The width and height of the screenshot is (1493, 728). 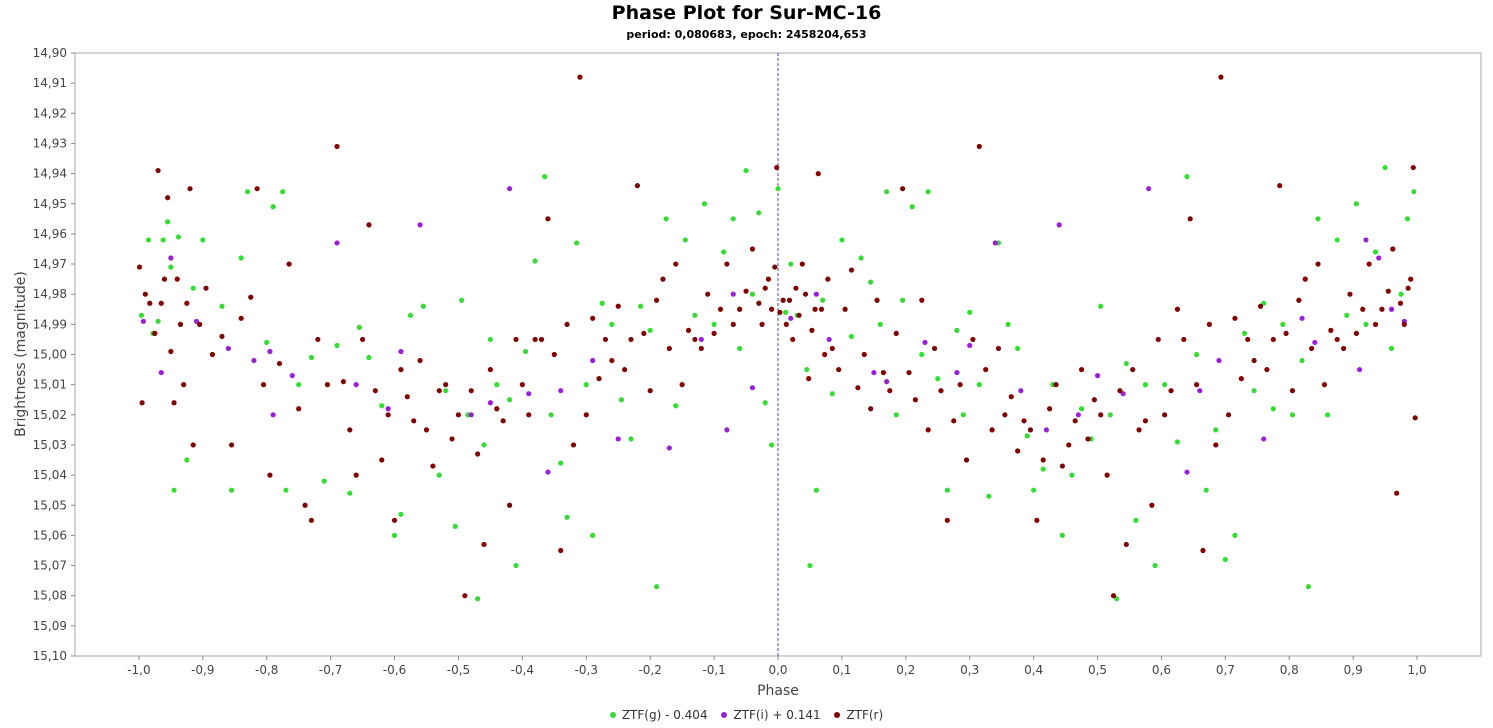 I want to click on y-tick-label: 14,93, so click(x=50, y=143).